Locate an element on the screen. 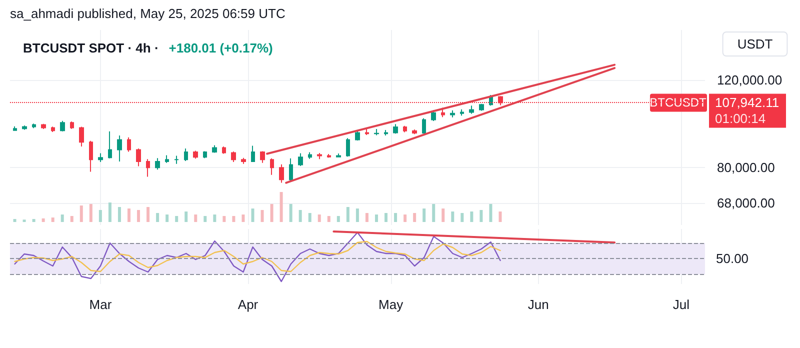 Image resolution: width=800 pixels, height=348 pixels. text: BTCUSDT SPOT · 4h · is located at coordinates (91, 48).